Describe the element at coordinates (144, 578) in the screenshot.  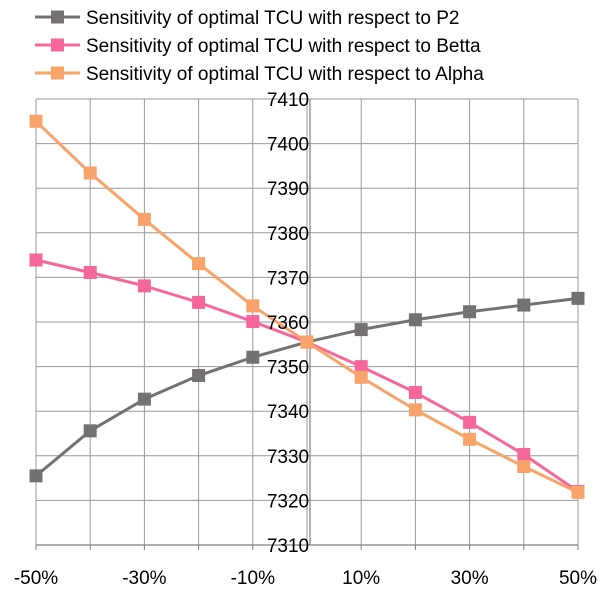
I see `x-tick-label: -30%` at that location.